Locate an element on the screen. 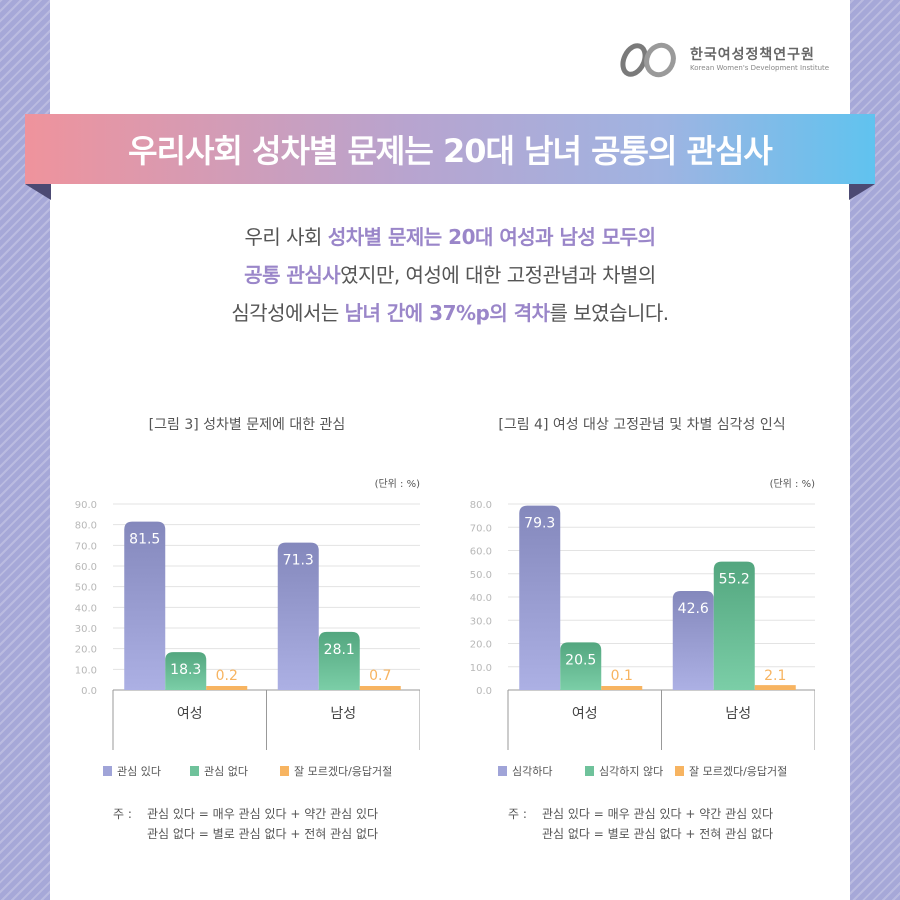 The width and height of the screenshot is (900, 900). summary-line-3: 심각성에서는 남녀 간에 37%p의 격차를 보였습니다. is located at coordinates (450, 313).